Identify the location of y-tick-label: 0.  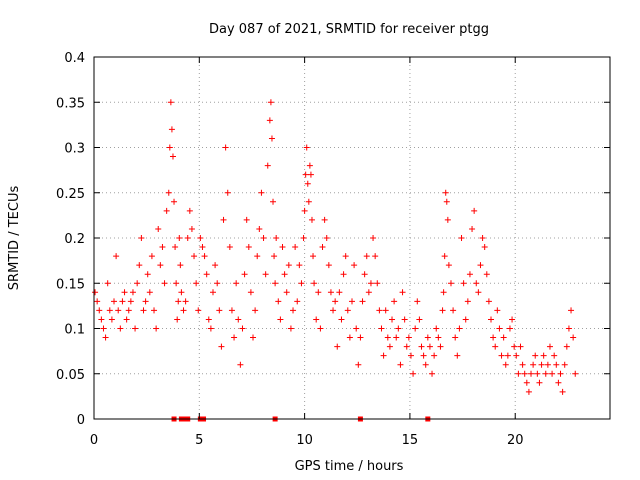
(81, 420).